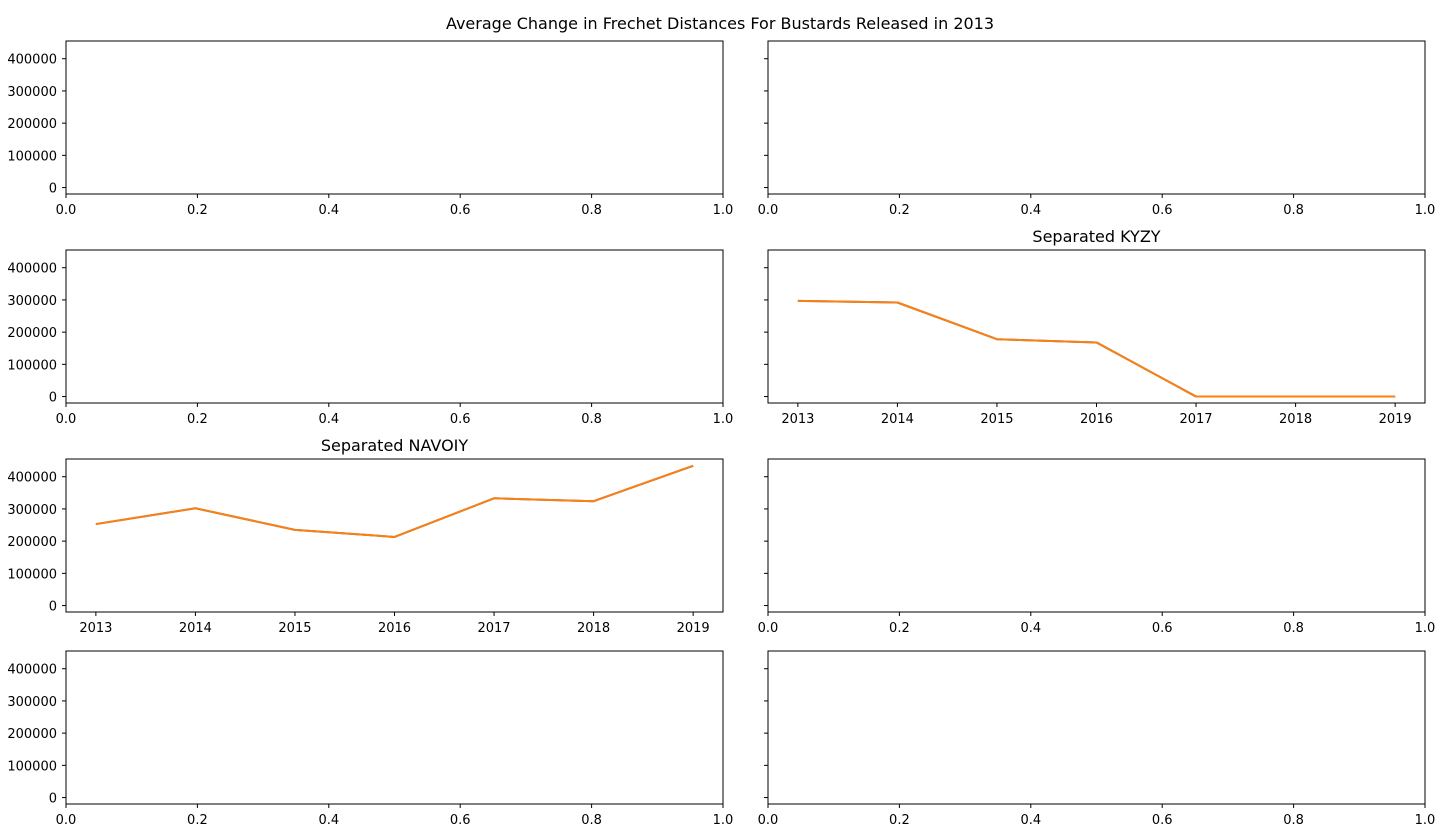 The image size is (1440, 831). What do you see at coordinates (1096, 236) in the screenshot?
I see `subplot-title: Separated KYZY` at bounding box center [1096, 236].